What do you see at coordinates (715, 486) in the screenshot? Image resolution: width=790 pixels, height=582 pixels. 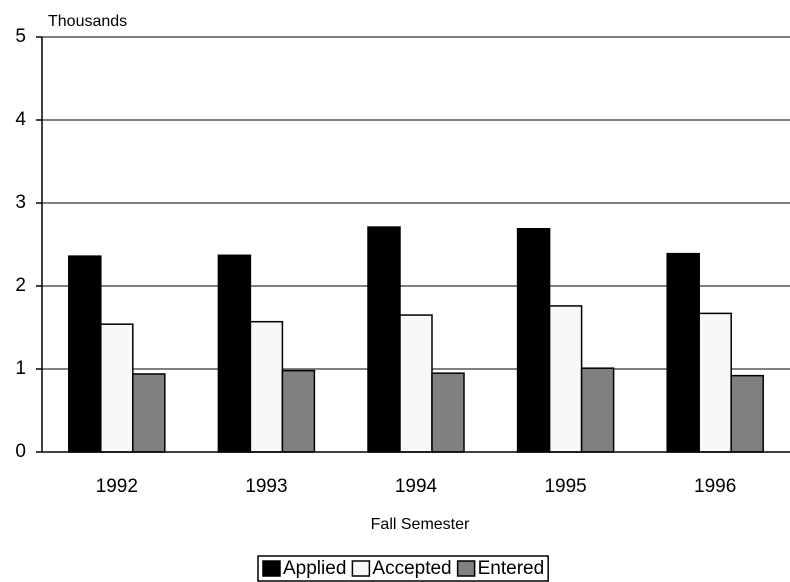 I see `x-tick-label: 1996` at bounding box center [715, 486].